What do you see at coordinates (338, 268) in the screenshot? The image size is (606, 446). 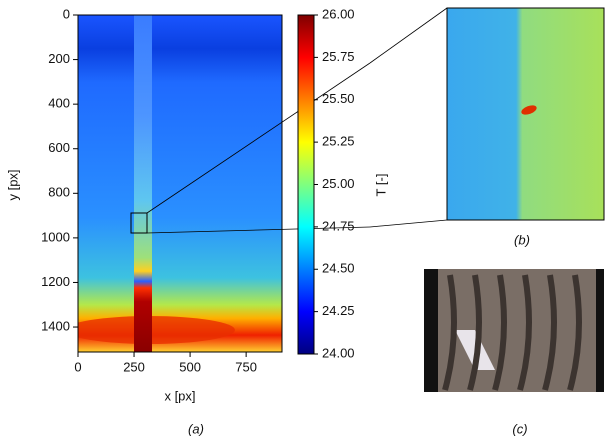 I see `colorbar-tick-label: 24.50` at bounding box center [338, 268].